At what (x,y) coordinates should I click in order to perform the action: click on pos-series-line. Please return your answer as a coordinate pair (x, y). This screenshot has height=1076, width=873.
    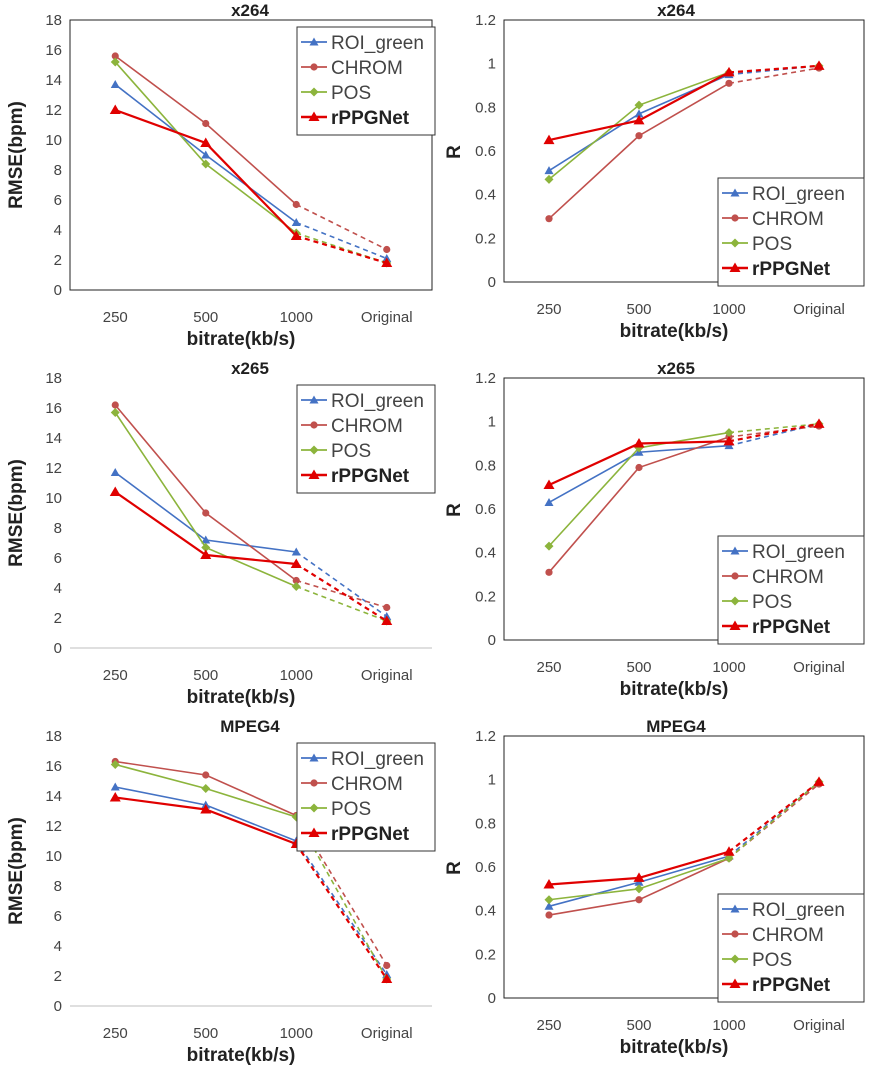
    Looking at the image, I should click on (639, 126).